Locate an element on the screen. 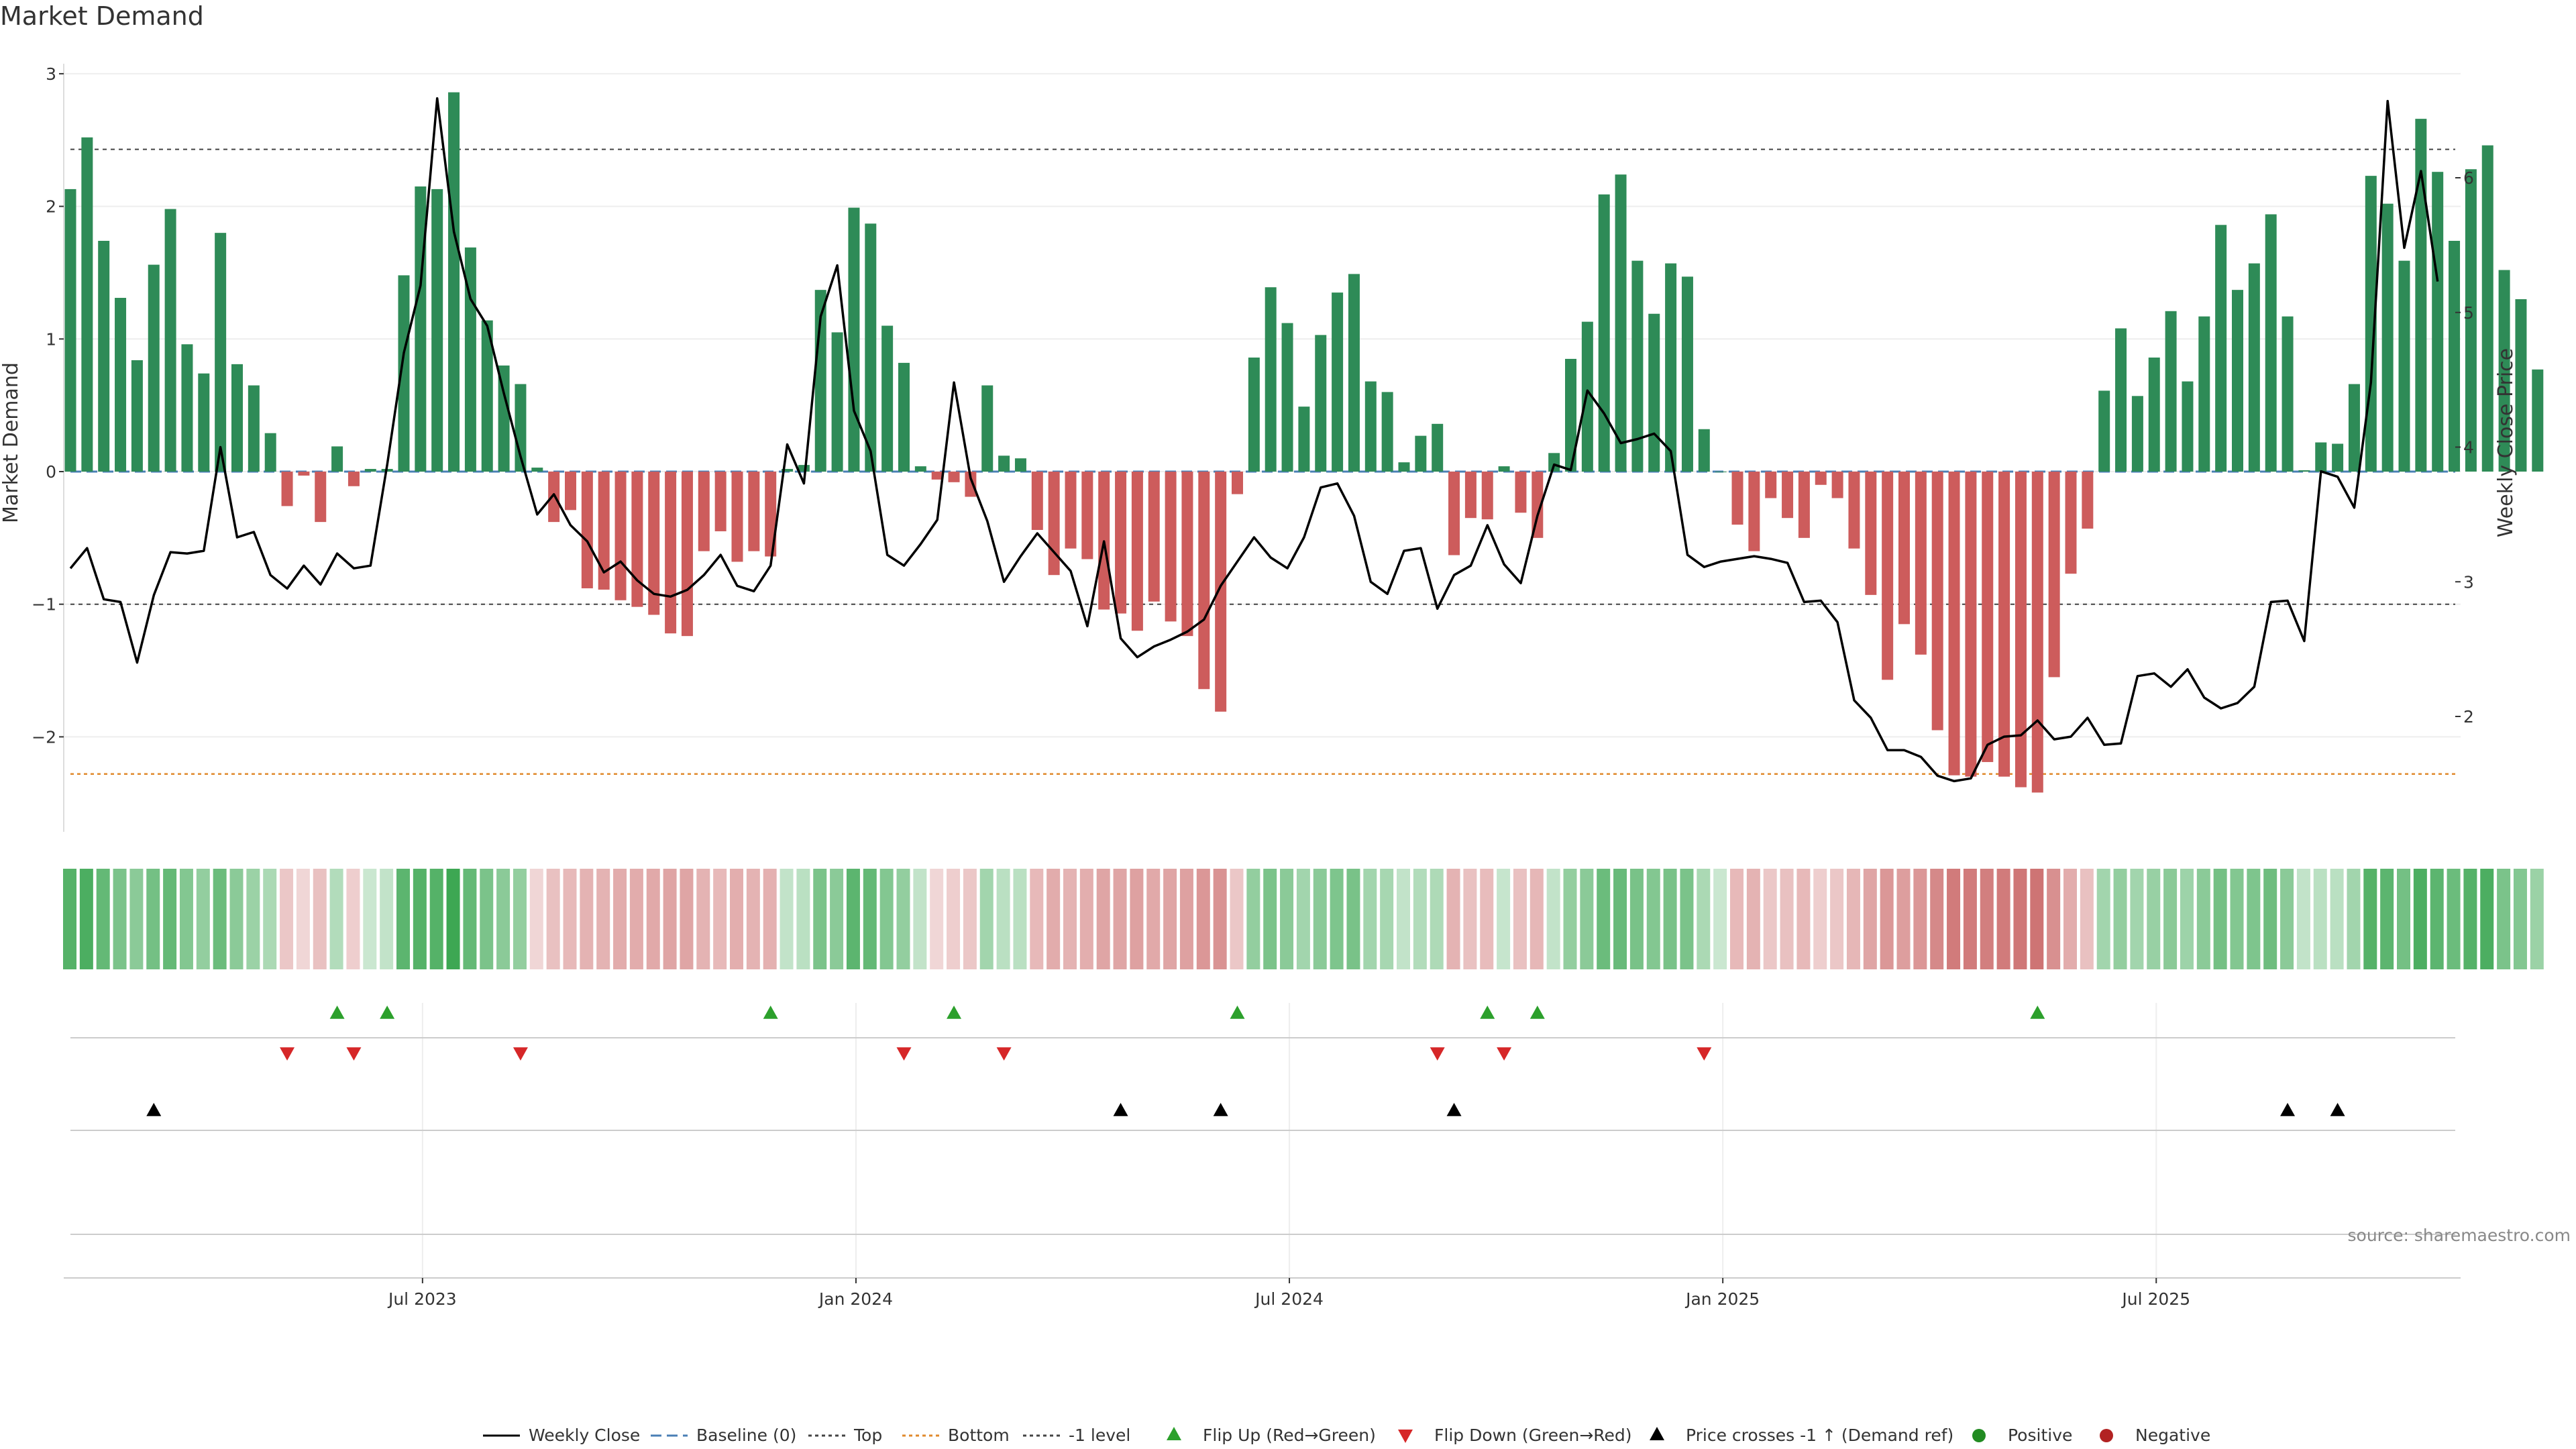  y2-tick-label: 3 is located at coordinates (2468, 582).